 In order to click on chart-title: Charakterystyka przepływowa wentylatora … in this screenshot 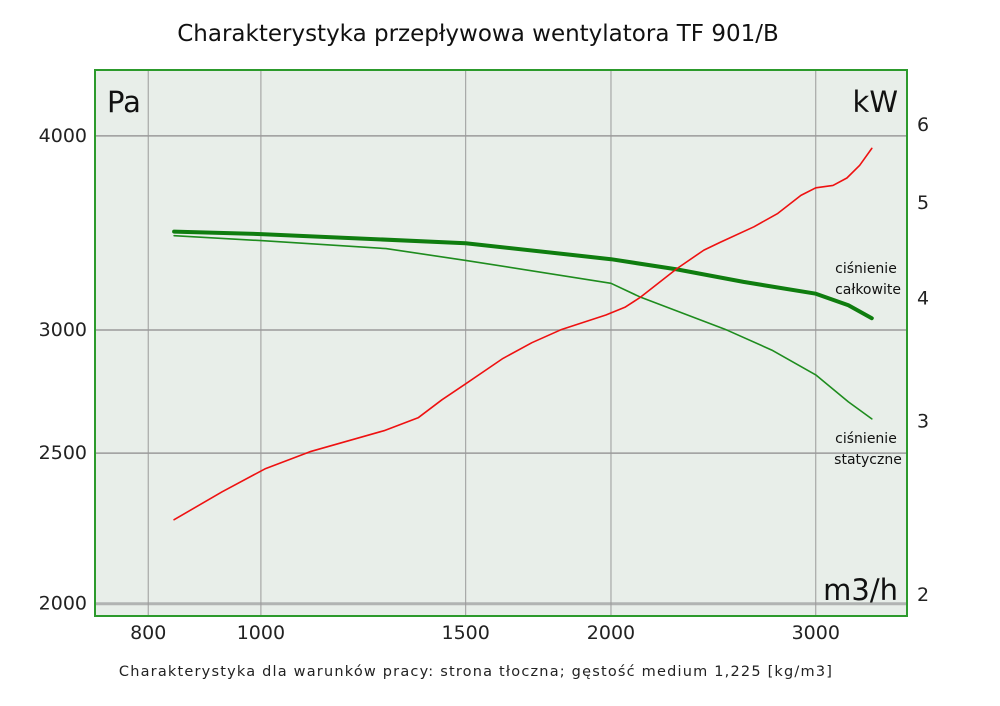, I will do `click(478, 34)`.